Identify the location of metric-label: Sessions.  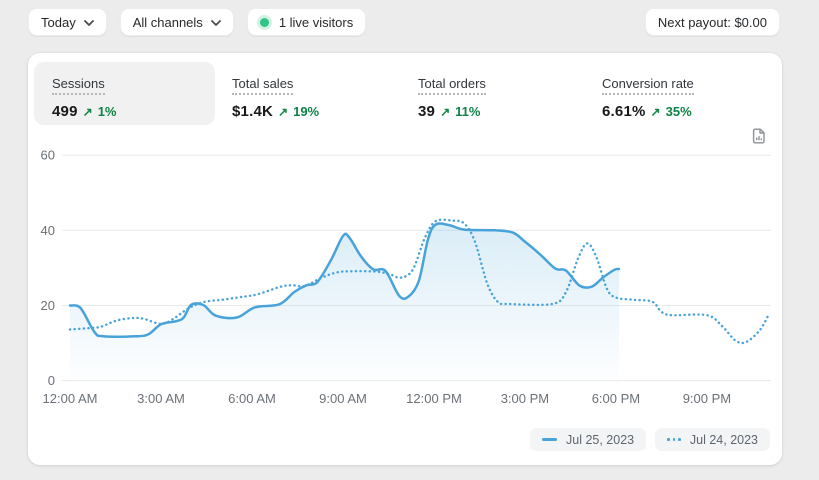
(78, 85).